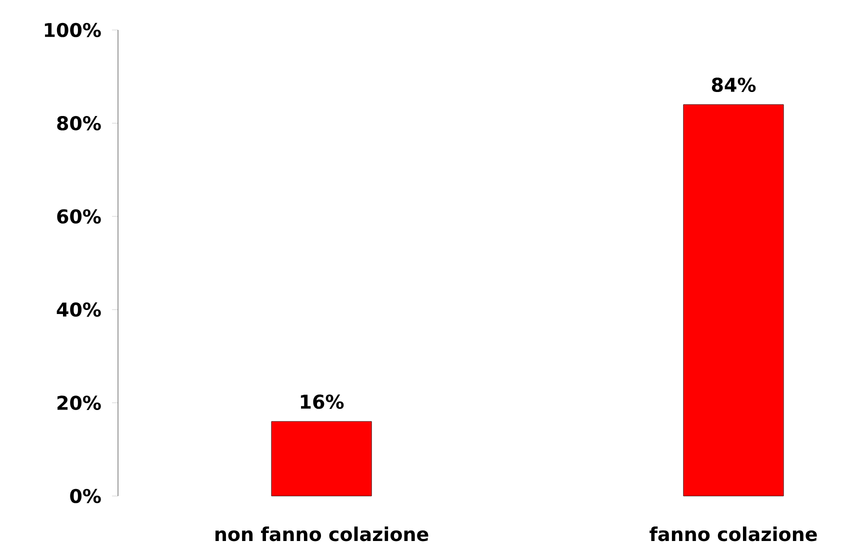 The height and width of the screenshot is (549, 843). I want to click on x-tick-label: non fanno colazione, so click(322, 534).